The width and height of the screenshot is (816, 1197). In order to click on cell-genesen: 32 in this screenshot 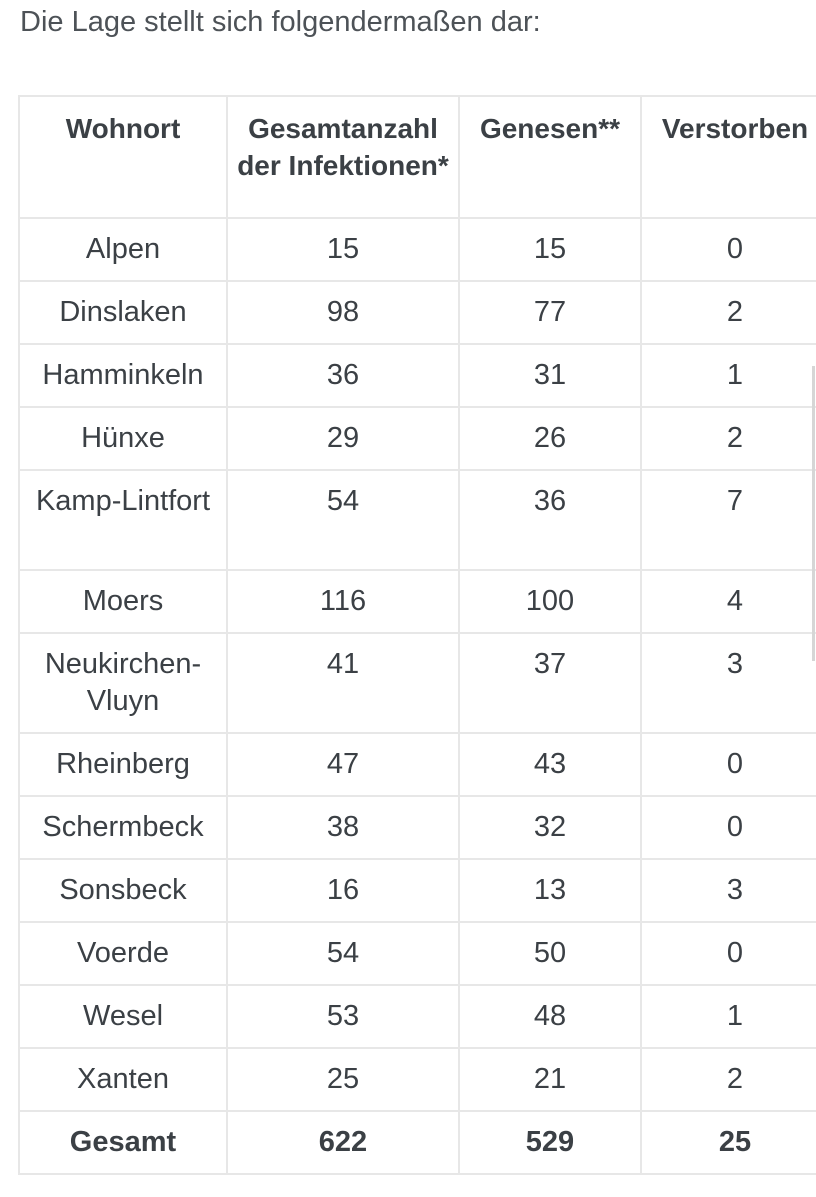, I will do `click(550, 827)`.